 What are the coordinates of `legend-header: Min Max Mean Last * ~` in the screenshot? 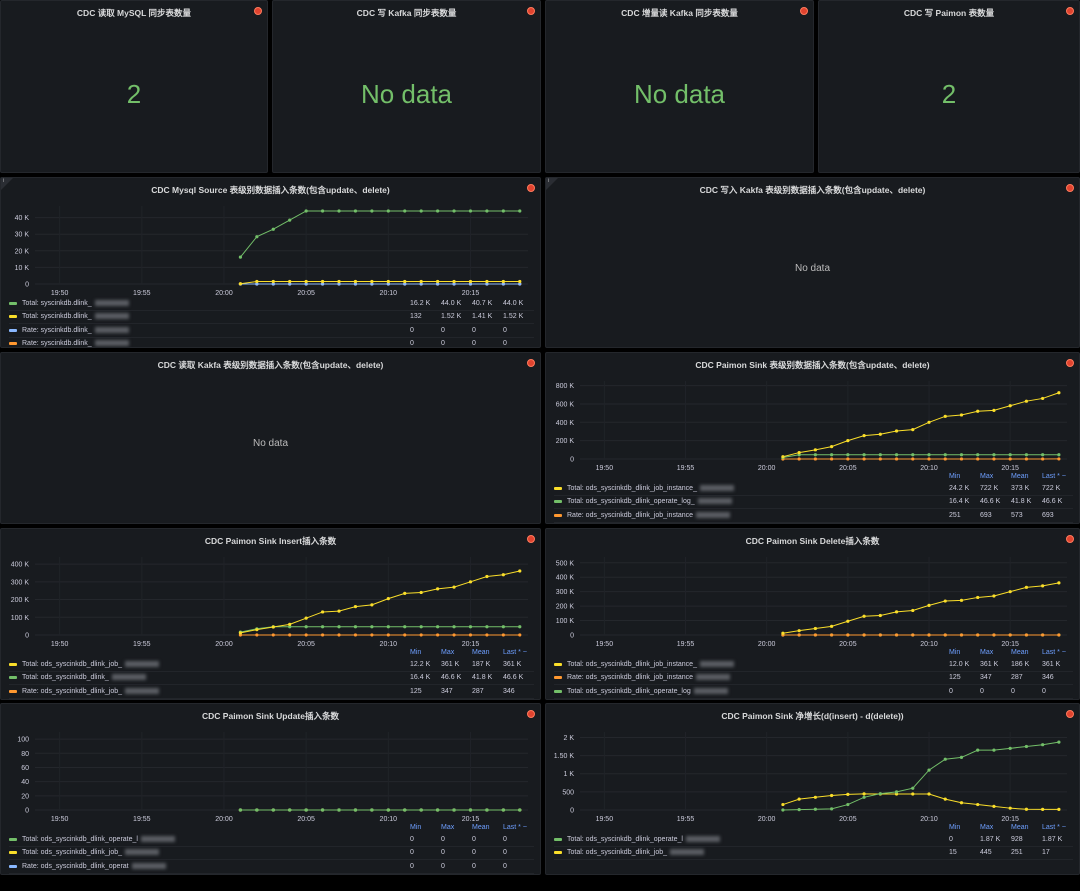 It's located at (271, 827).